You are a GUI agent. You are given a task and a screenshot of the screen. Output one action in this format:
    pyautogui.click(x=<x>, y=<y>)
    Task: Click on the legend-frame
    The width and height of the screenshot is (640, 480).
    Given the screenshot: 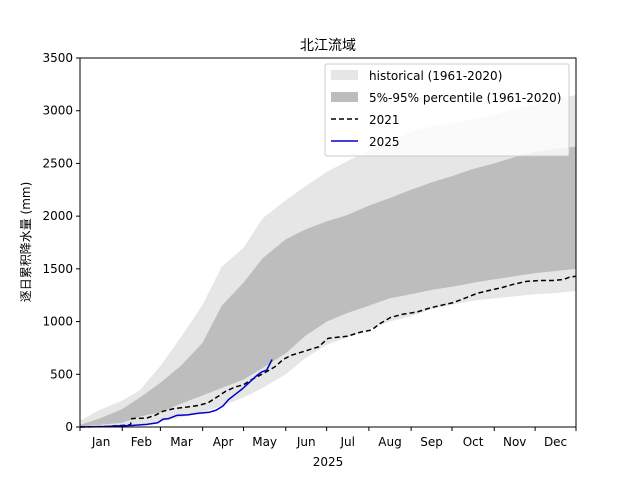 What is the action you would take?
    pyautogui.click(x=447, y=110)
    